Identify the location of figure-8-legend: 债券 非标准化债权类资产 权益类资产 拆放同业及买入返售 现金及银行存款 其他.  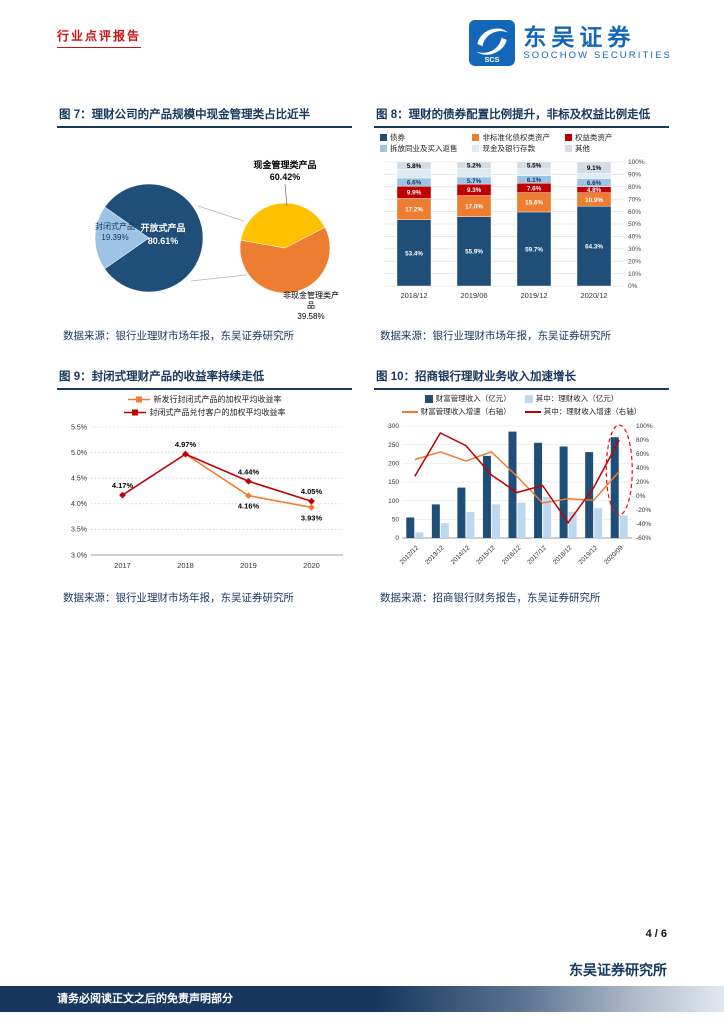
(521, 142).